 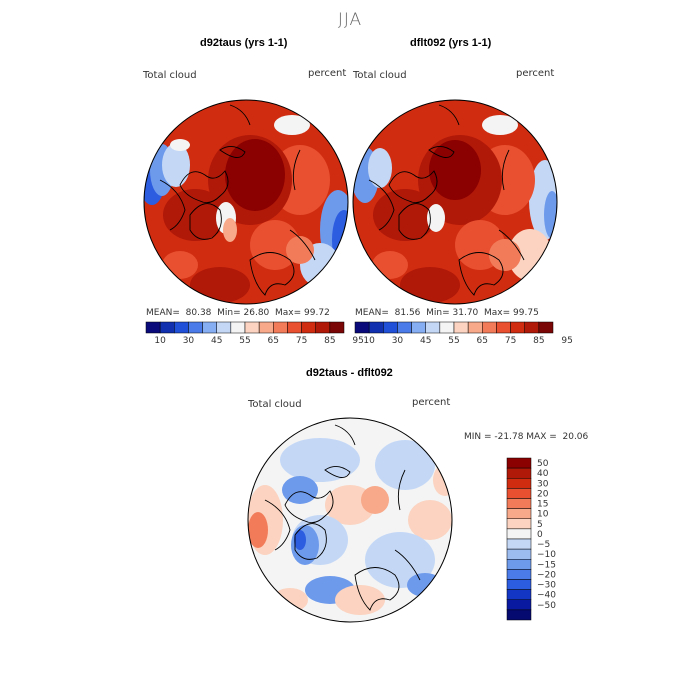 I want to click on colorbar-panel1: 10 30 45 55 65 75 85 95, so click(x=254, y=333).